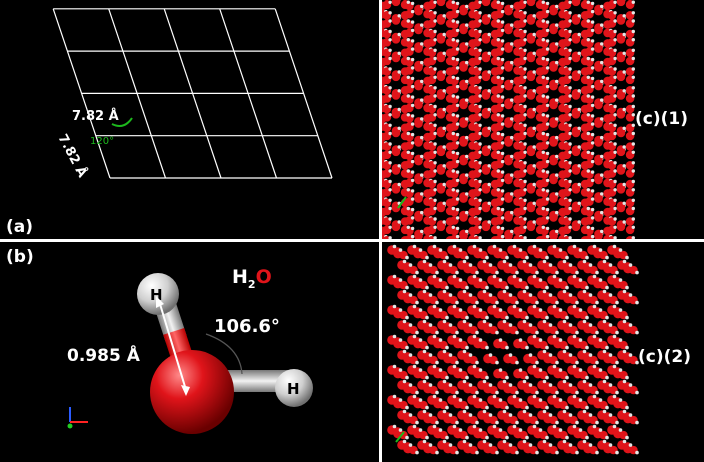  I want to click on panel-label-a: (a), so click(19, 227).